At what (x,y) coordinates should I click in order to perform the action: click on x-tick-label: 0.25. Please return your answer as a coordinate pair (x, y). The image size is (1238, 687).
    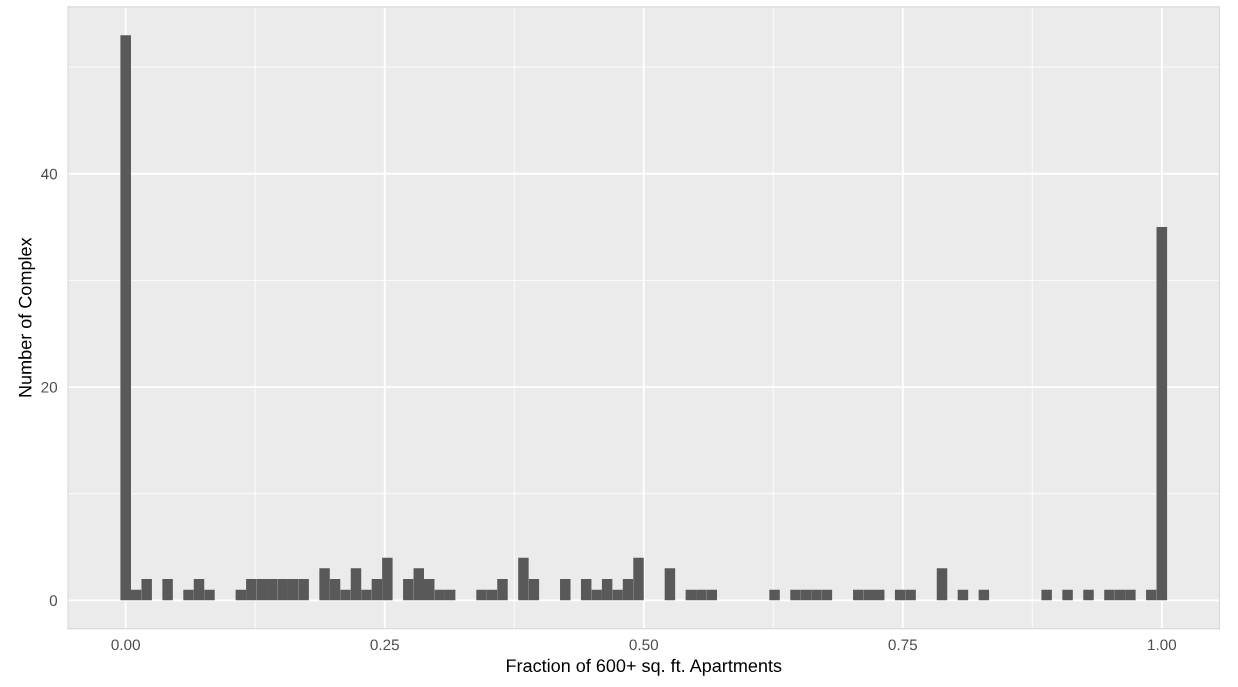
    Looking at the image, I should click on (384, 645).